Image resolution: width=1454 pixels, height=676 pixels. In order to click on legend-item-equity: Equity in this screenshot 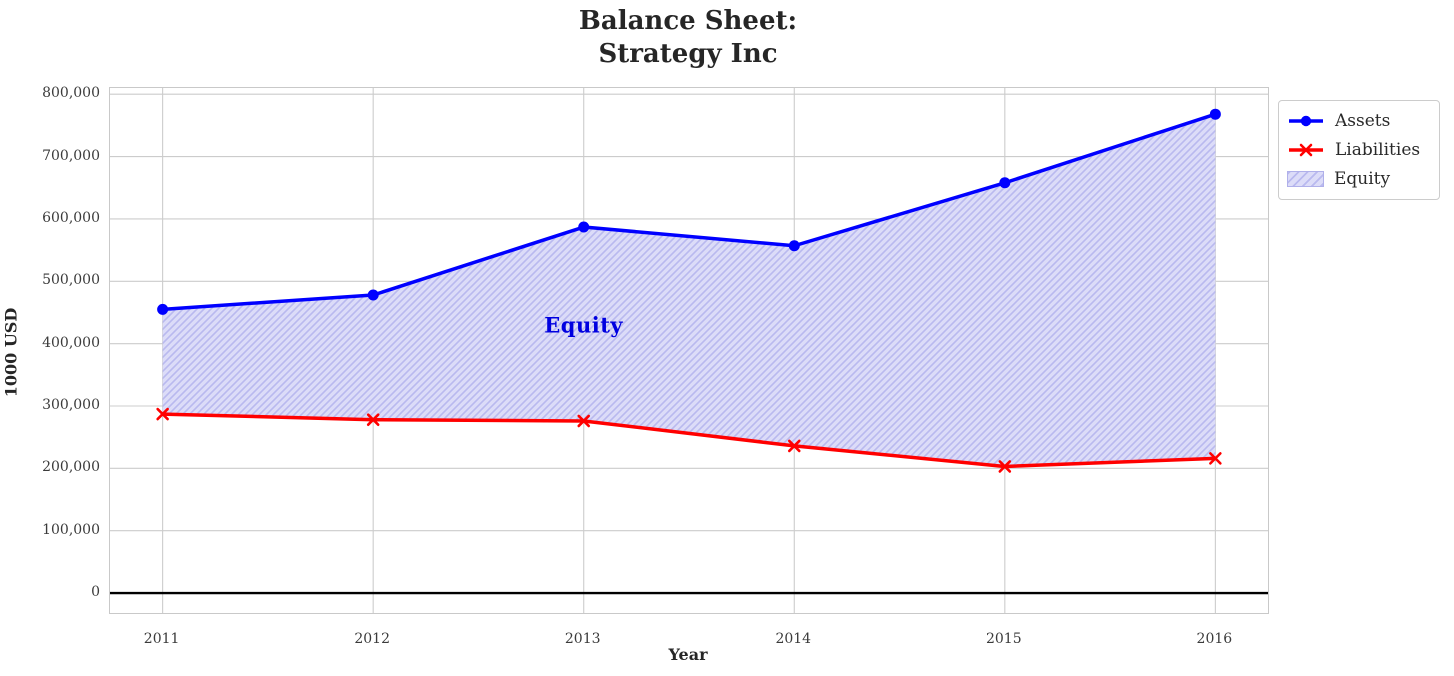, I will do `click(1358, 179)`.